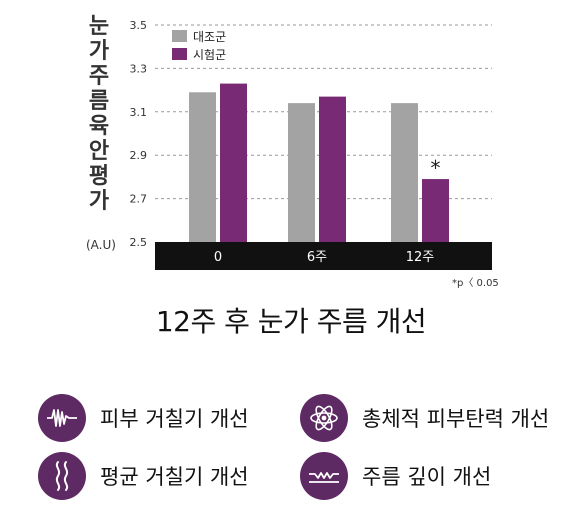 The width and height of the screenshot is (582, 510). I want to click on legend-label: 대조군, so click(209, 37).